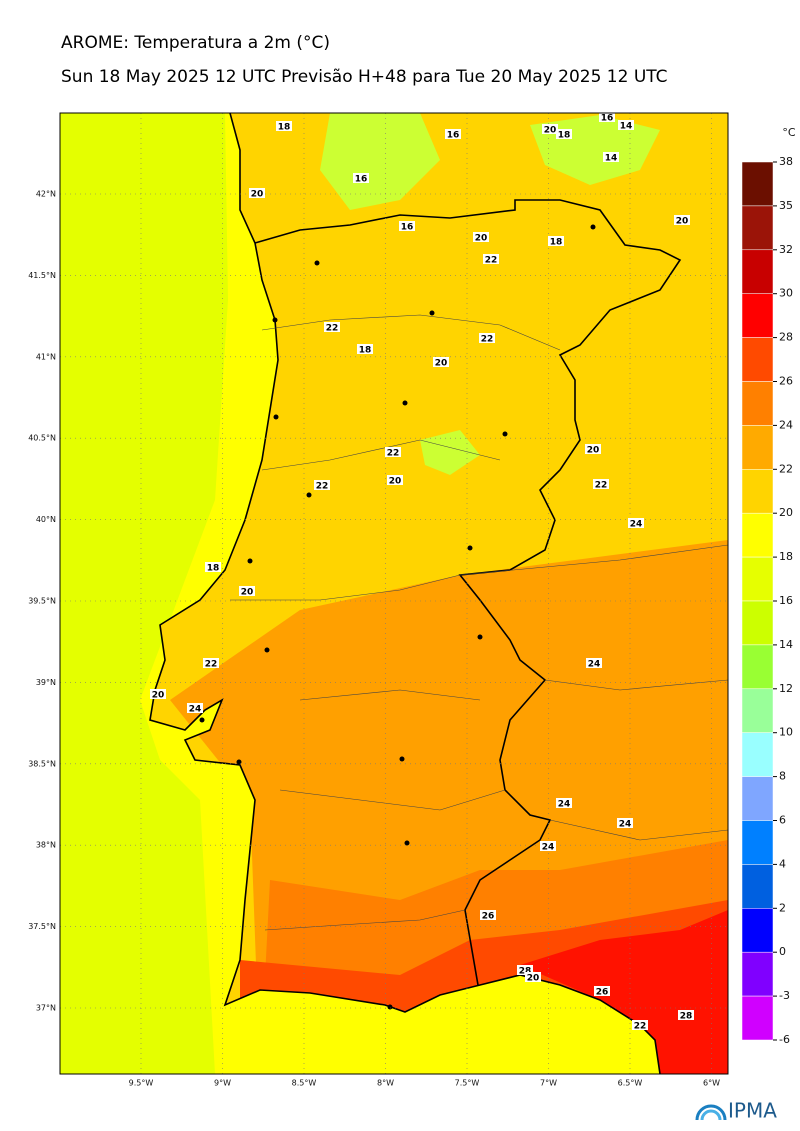  What do you see at coordinates (782, 951) in the screenshot?
I see `colorbar-tick-label: 0` at bounding box center [782, 951].